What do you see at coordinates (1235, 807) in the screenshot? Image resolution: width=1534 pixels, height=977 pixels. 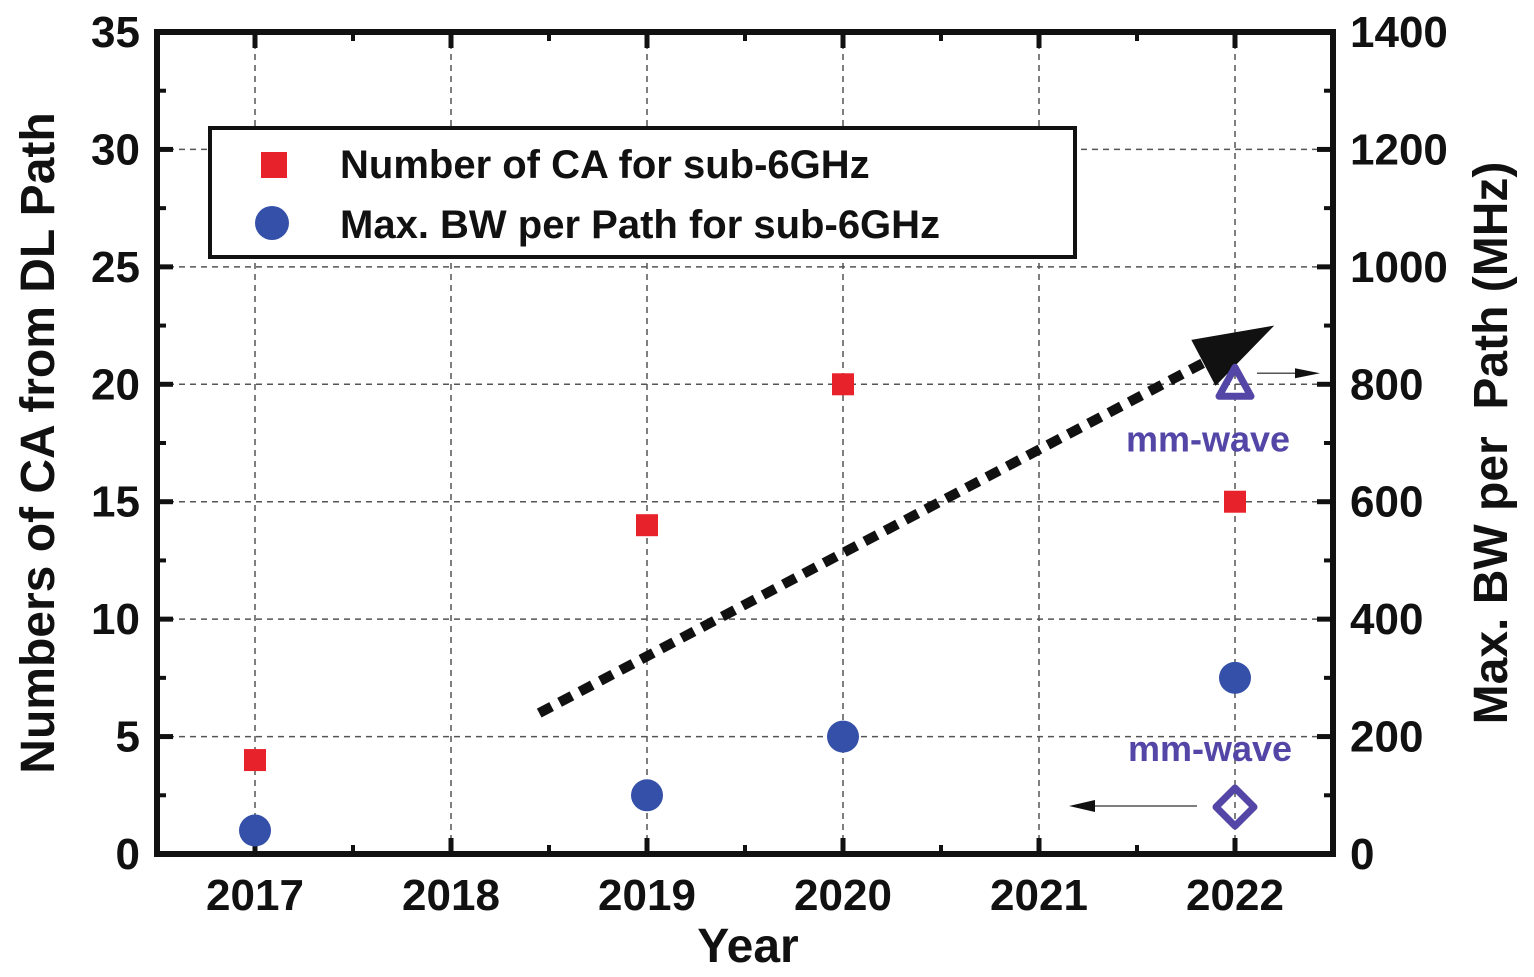 I see `data-point-mmwave-ca` at bounding box center [1235, 807].